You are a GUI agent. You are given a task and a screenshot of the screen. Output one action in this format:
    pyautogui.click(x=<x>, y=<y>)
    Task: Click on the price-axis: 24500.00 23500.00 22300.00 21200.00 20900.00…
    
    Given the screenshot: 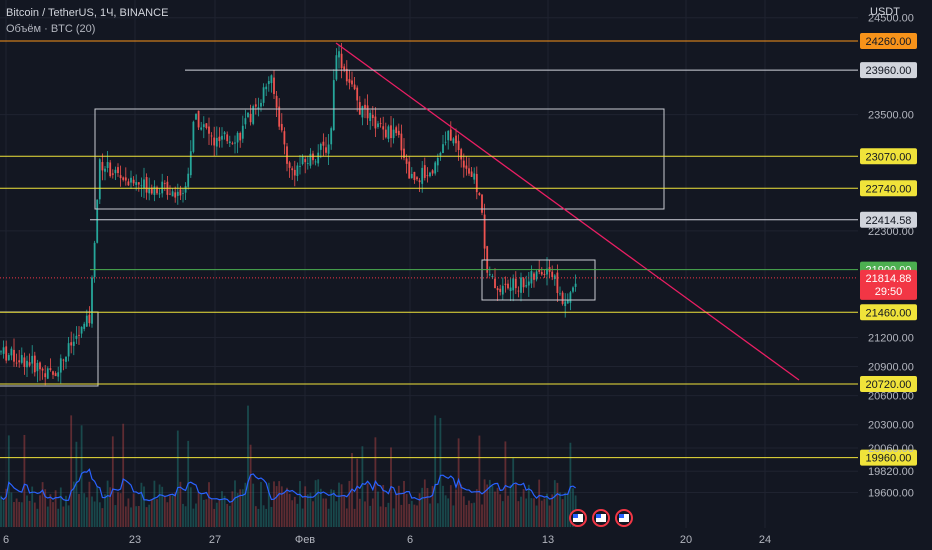 What is the action you would take?
    pyautogui.click(x=891, y=256)
    